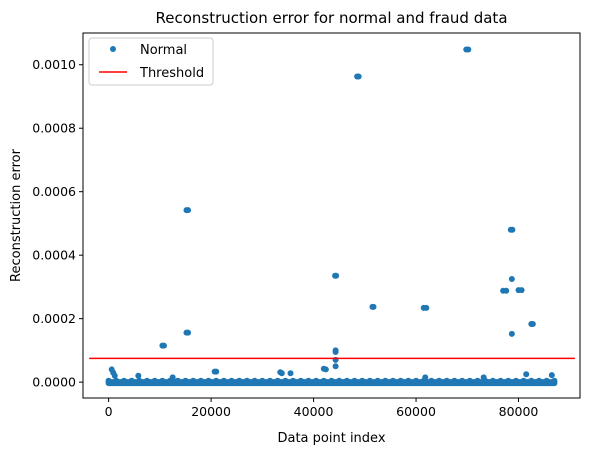  What do you see at coordinates (519, 411) in the screenshot?
I see `x-tick-label: 80000` at bounding box center [519, 411].